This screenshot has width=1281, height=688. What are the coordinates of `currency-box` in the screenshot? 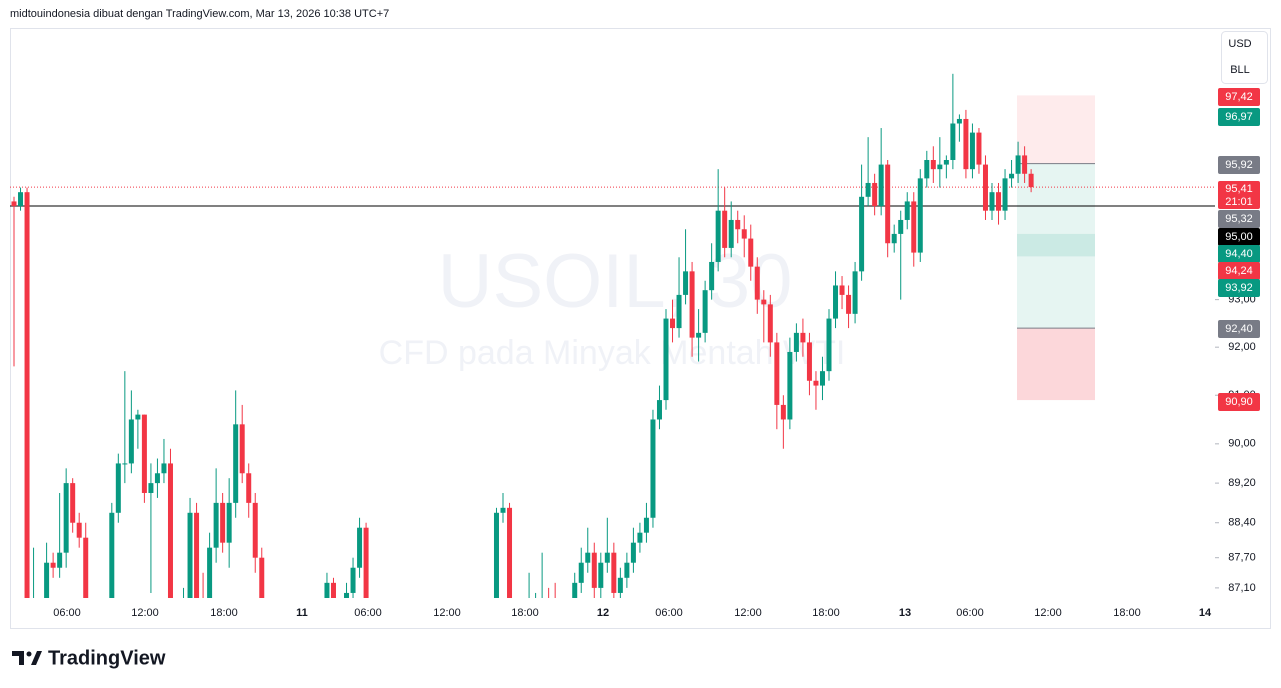 It's located at (1244, 57).